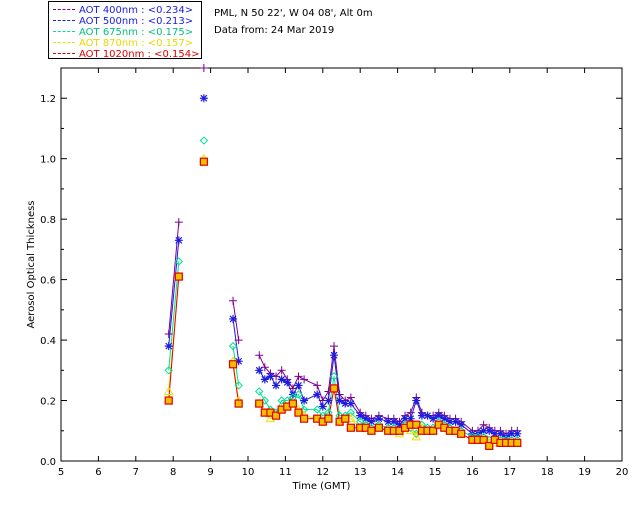  Describe the element at coordinates (322, 472) in the screenshot. I see `x-tick-label: 12` at that location.